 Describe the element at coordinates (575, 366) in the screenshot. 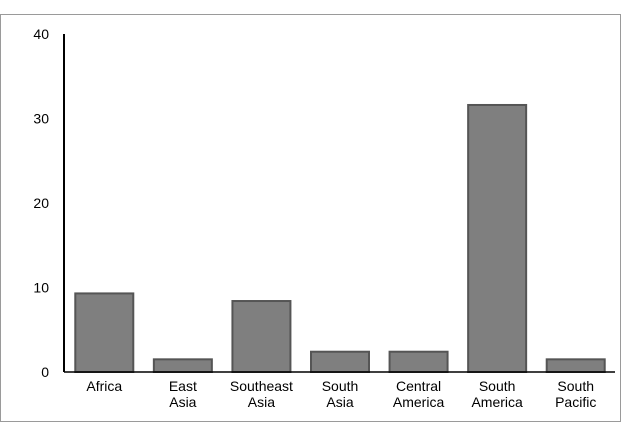

I see `bar-south-pacific` at that location.